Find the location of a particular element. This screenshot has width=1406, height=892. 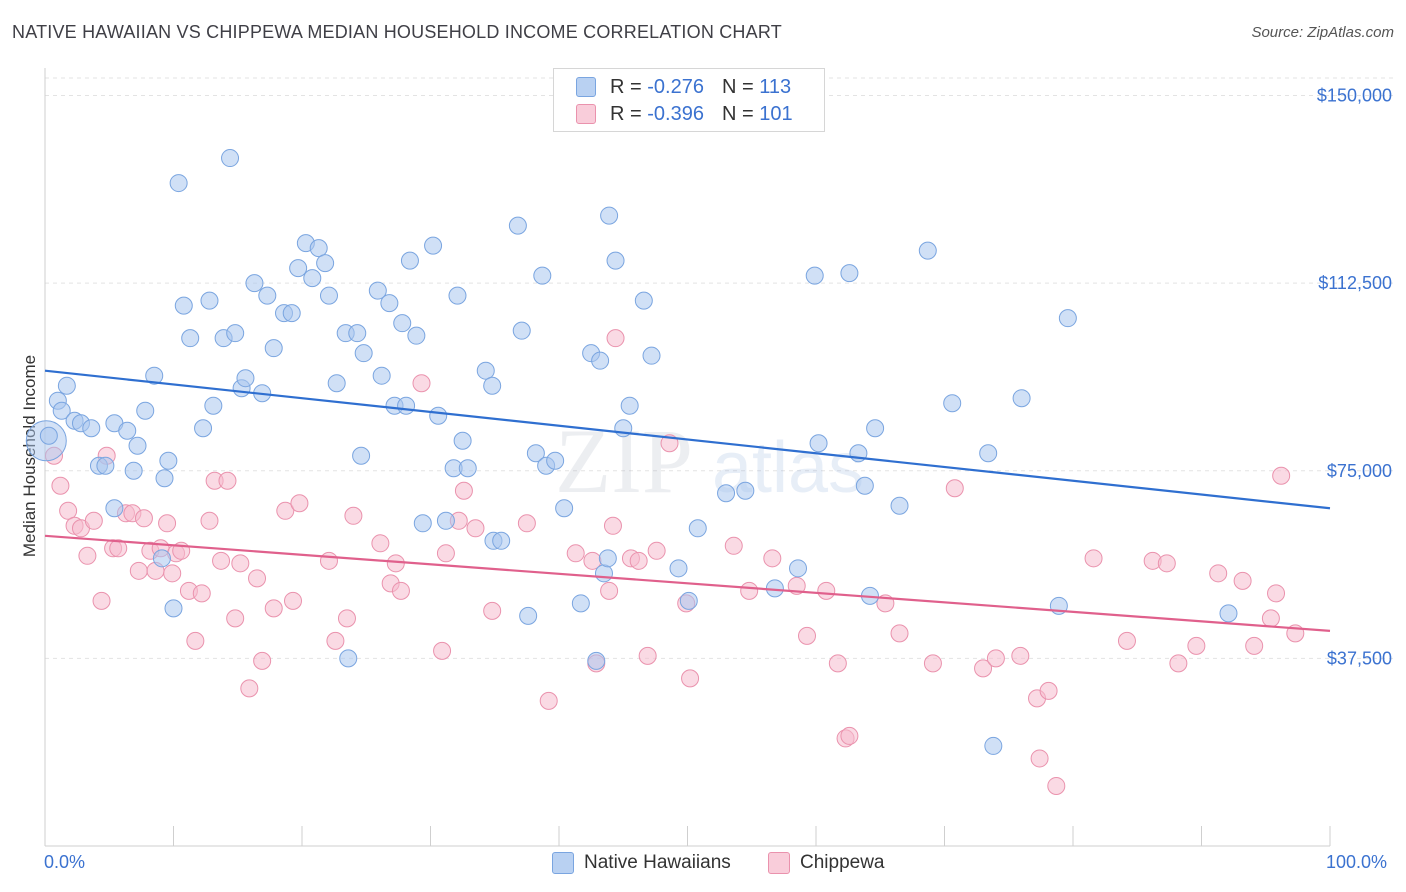

y-tick-labels: $37,500 $75,000 $112,500 $150,000 is located at coordinates (1354, 377).